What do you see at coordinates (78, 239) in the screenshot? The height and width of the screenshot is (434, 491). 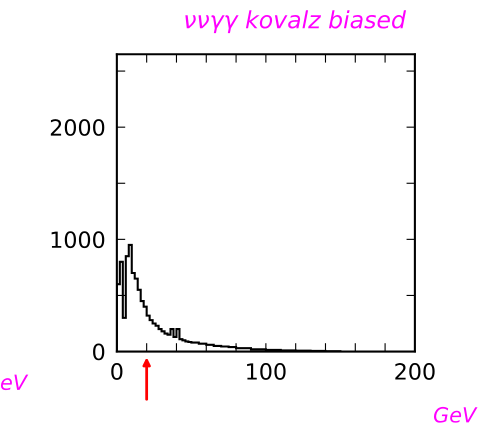 I see `y-tick-label: 1000` at bounding box center [78, 239].